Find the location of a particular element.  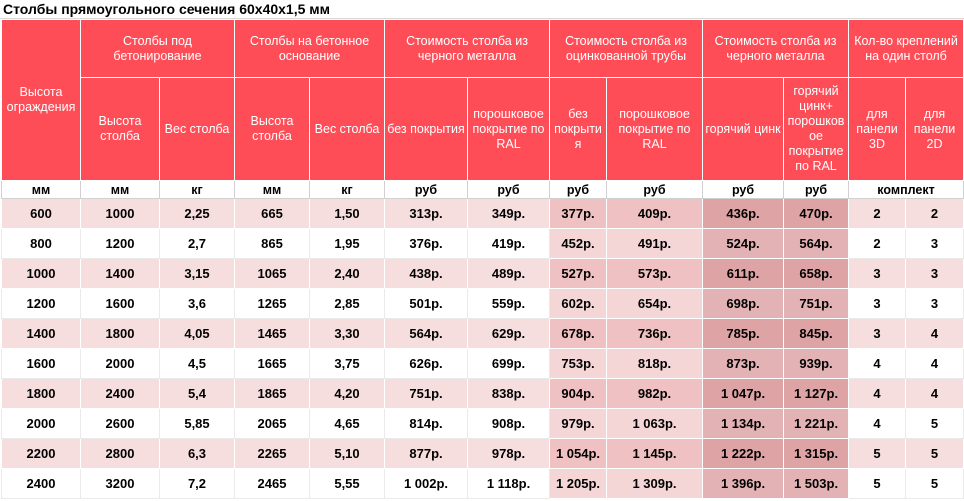

table-cell: 629р. is located at coordinates (508, 333).